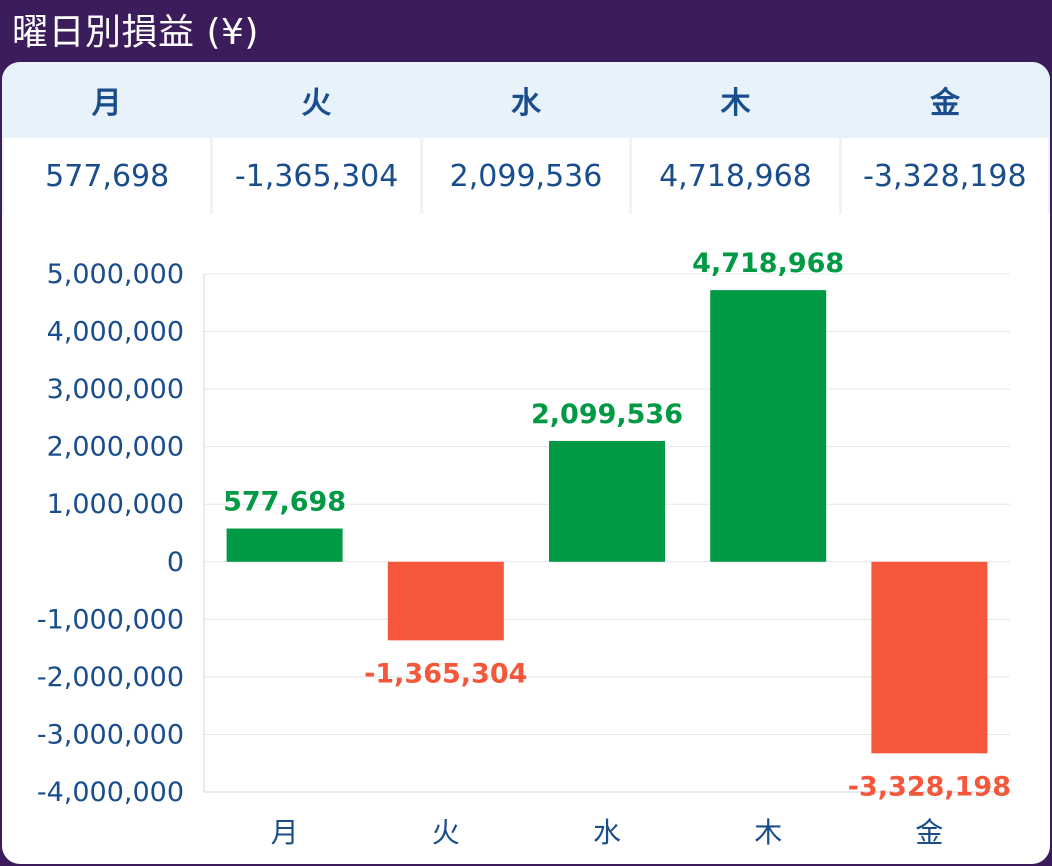  What do you see at coordinates (107, 176) in the screenshot?
I see `value-cell-mon: 577,698` at bounding box center [107, 176].